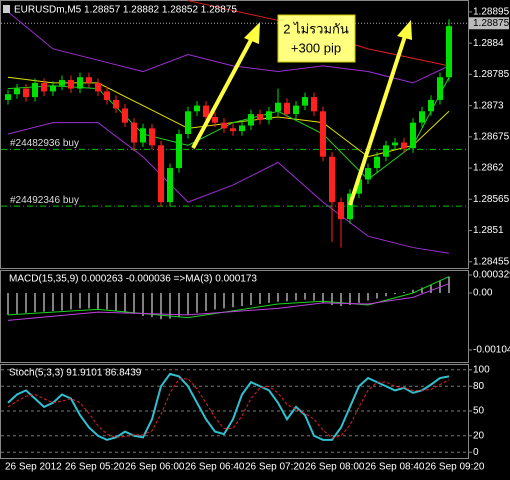 Image resolution: width=510 pixels, height=480 pixels. Describe the element at coordinates (491, 23) in the screenshot. I see `price-tag-label: 1.28875` at that location.